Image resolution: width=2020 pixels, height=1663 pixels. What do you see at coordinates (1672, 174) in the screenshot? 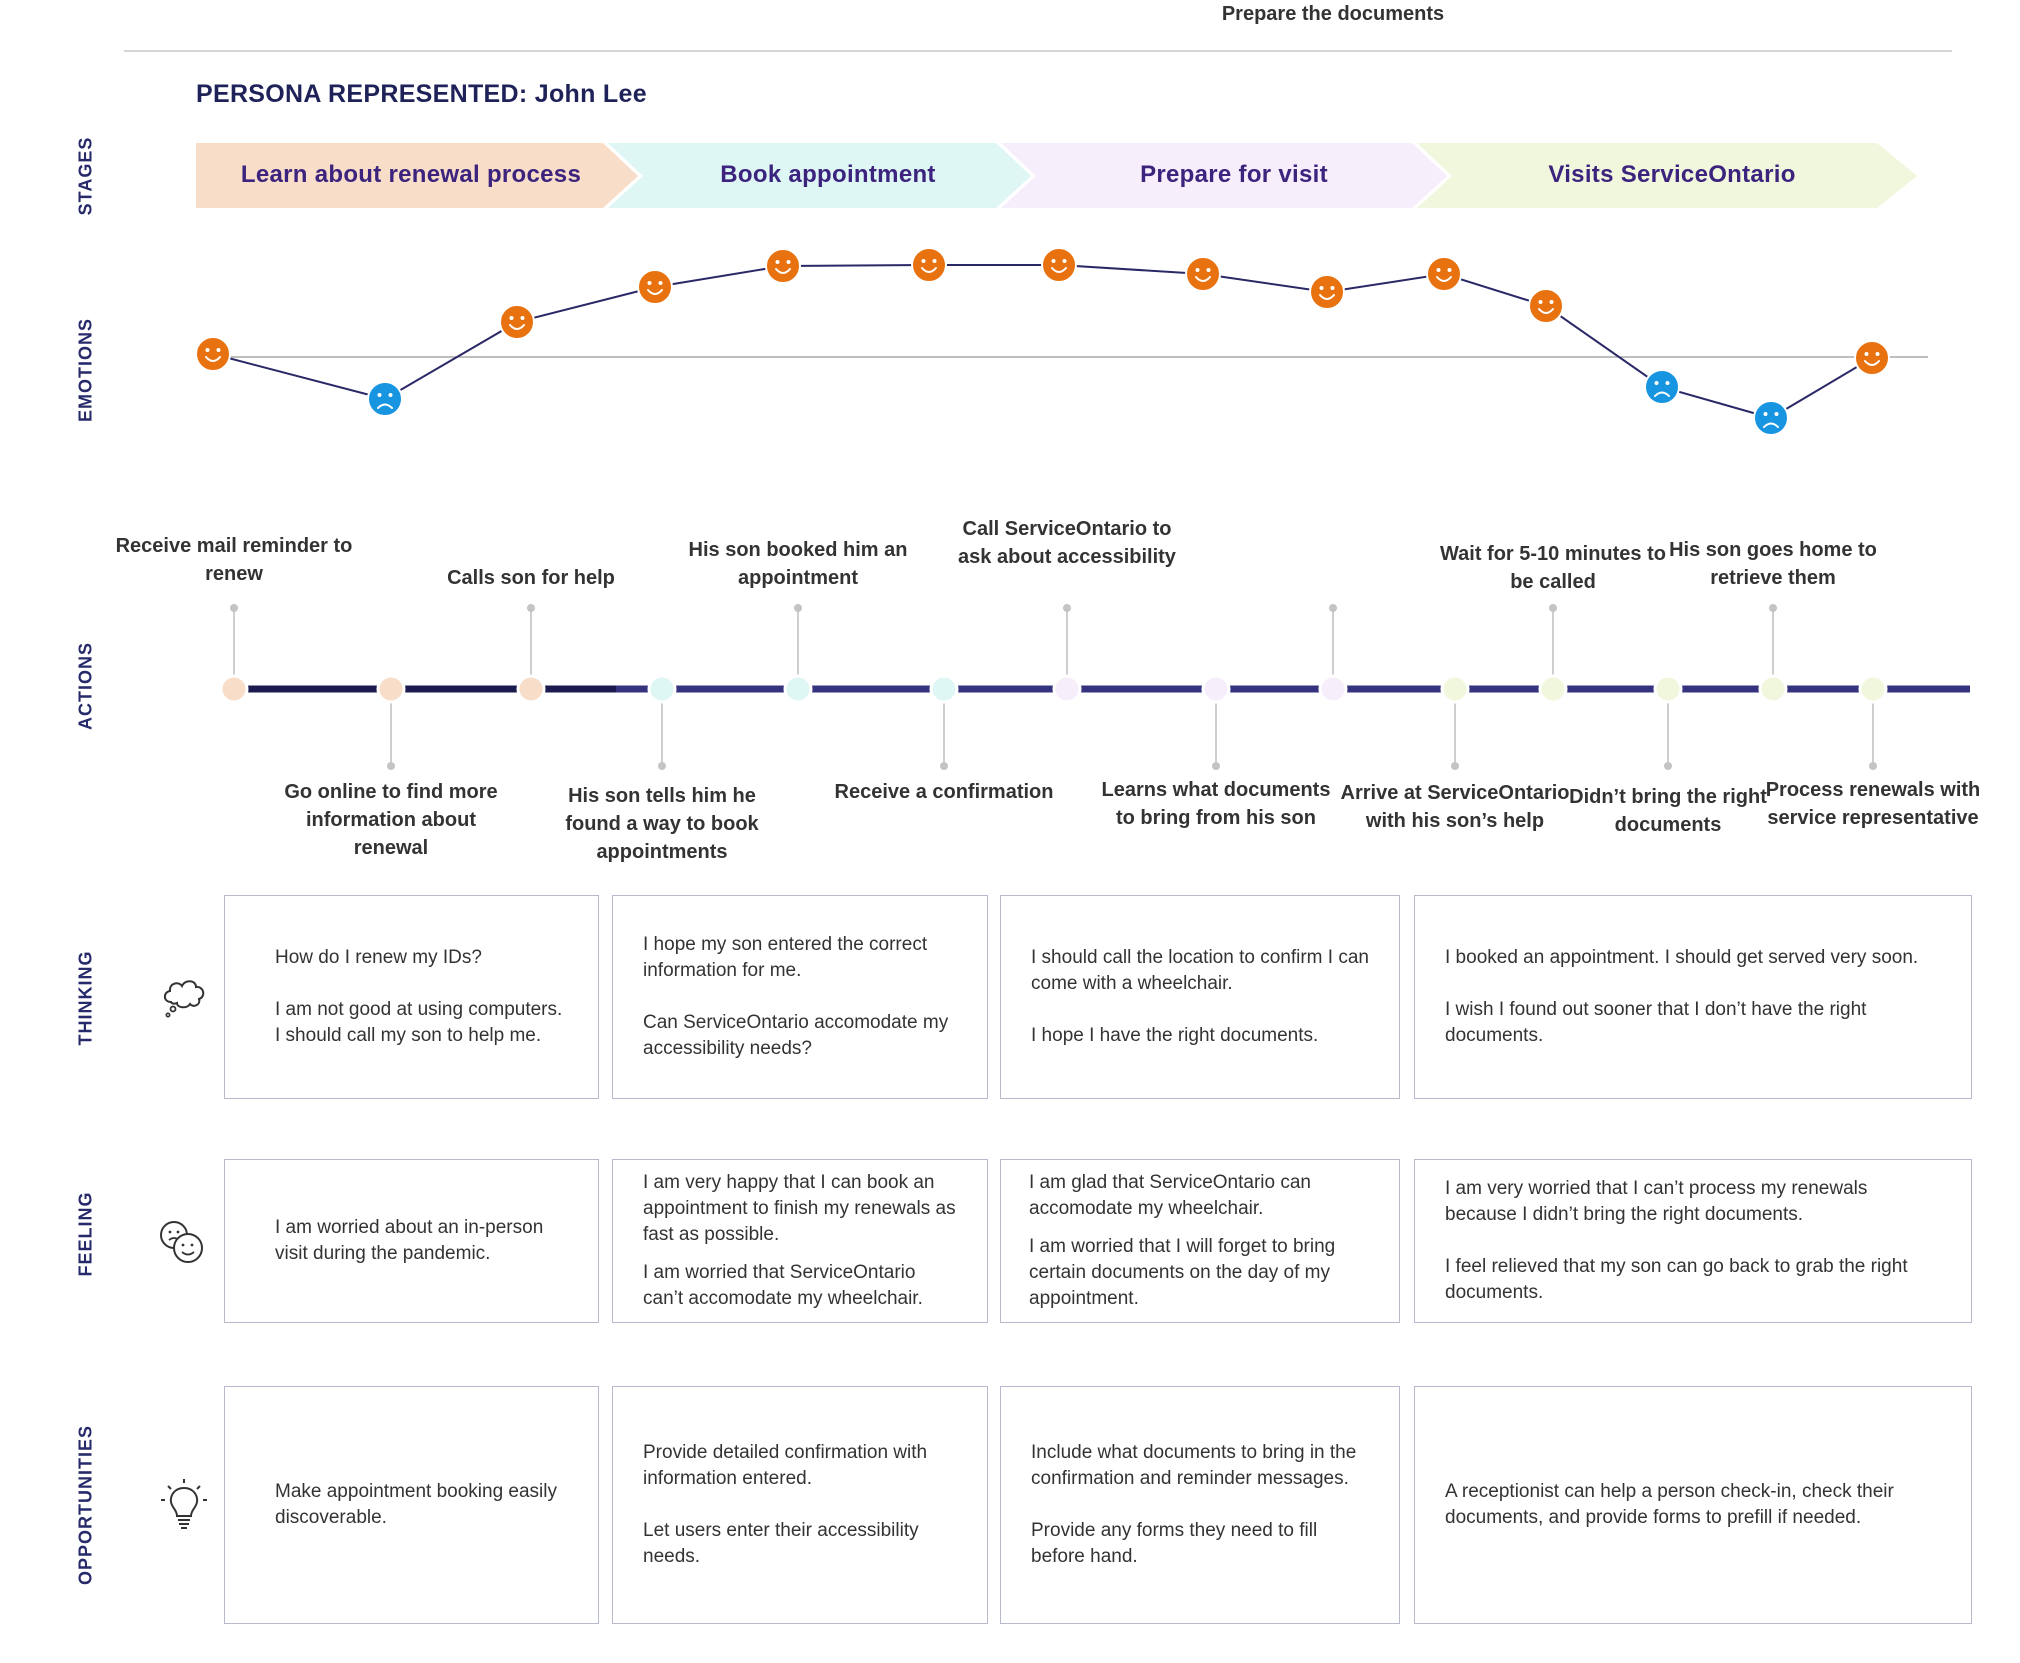
I see `stage-label-4: Visits ServiceOntario` at bounding box center [1672, 174].